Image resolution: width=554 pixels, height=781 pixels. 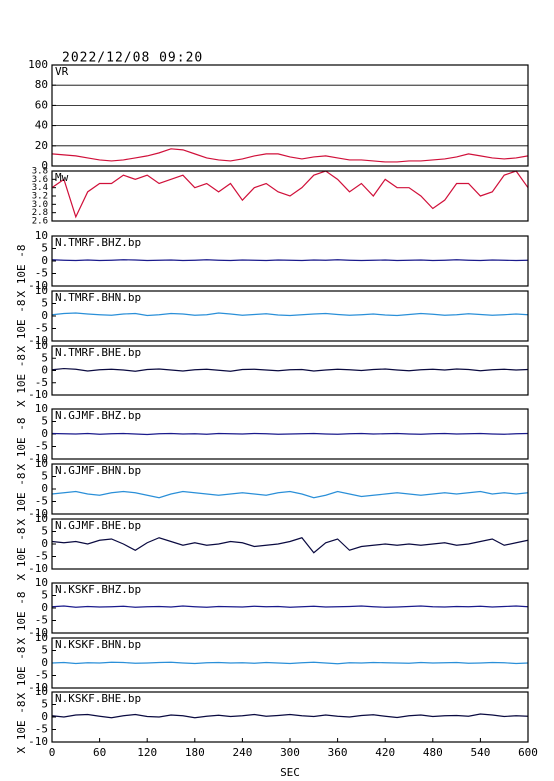 What do you see at coordinates (40, 180) in the screenshot?
I see `y-tick-label: 3.6` at bounding box center [40, 180].